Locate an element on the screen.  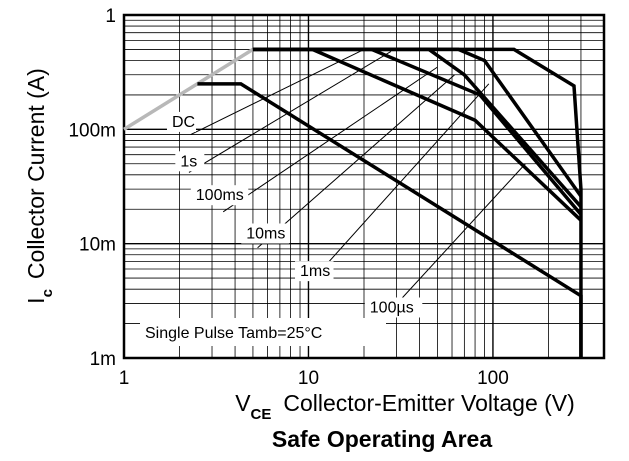
label-bg-100us is located at coordinates (393, 307).